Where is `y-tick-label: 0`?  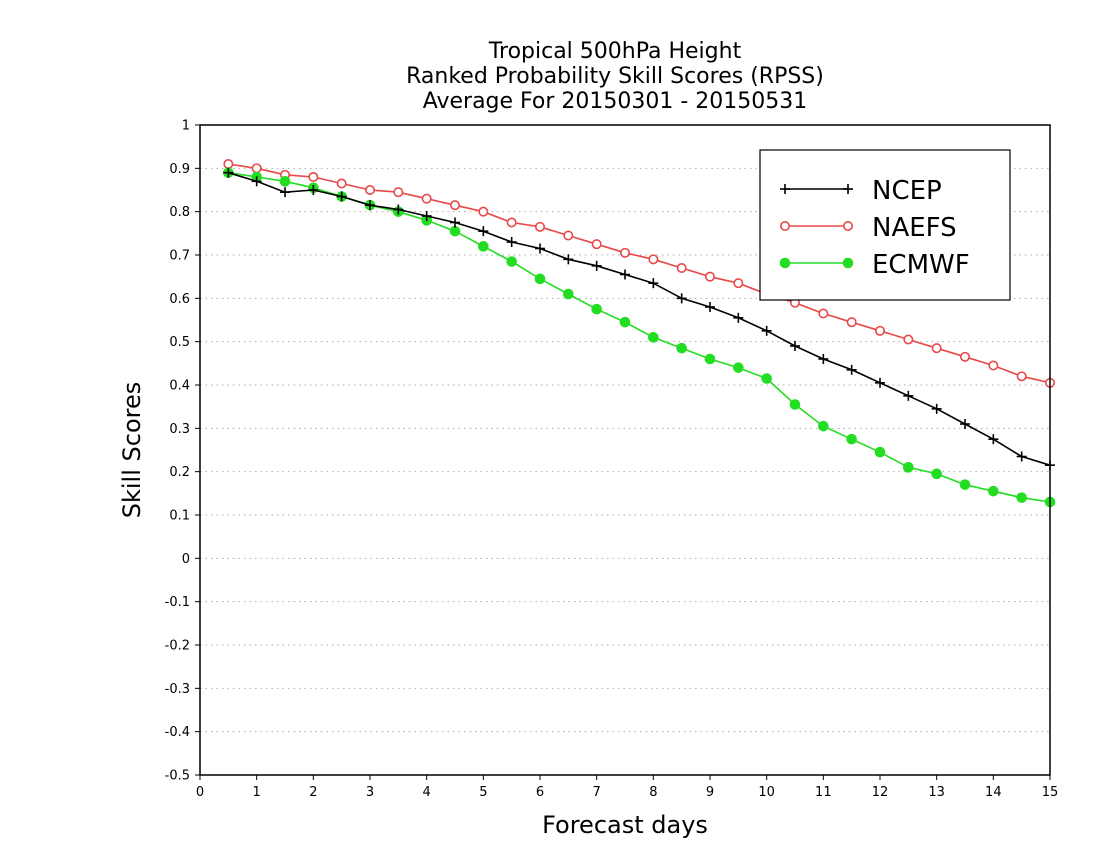
y-tick-label: 0 is located at coordinates (186, 559).